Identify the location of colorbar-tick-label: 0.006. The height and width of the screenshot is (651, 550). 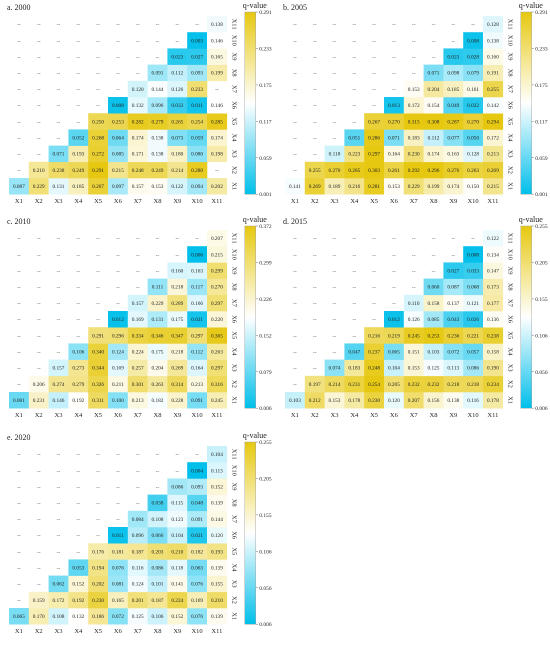
(265, 625).